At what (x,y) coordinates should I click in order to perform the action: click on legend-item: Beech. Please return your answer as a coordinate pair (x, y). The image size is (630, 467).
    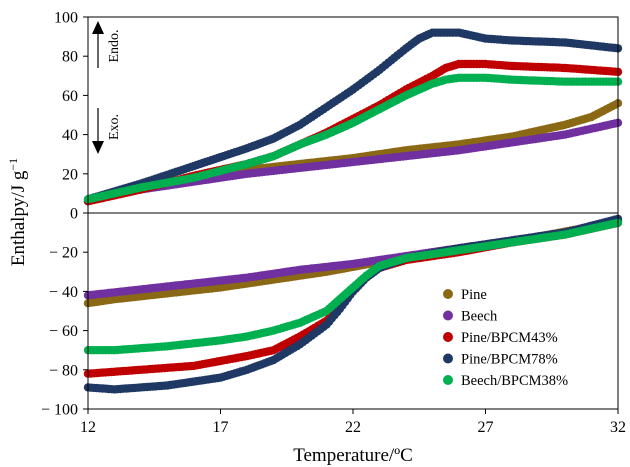
    Looking at the image, I should click on (470, 317).